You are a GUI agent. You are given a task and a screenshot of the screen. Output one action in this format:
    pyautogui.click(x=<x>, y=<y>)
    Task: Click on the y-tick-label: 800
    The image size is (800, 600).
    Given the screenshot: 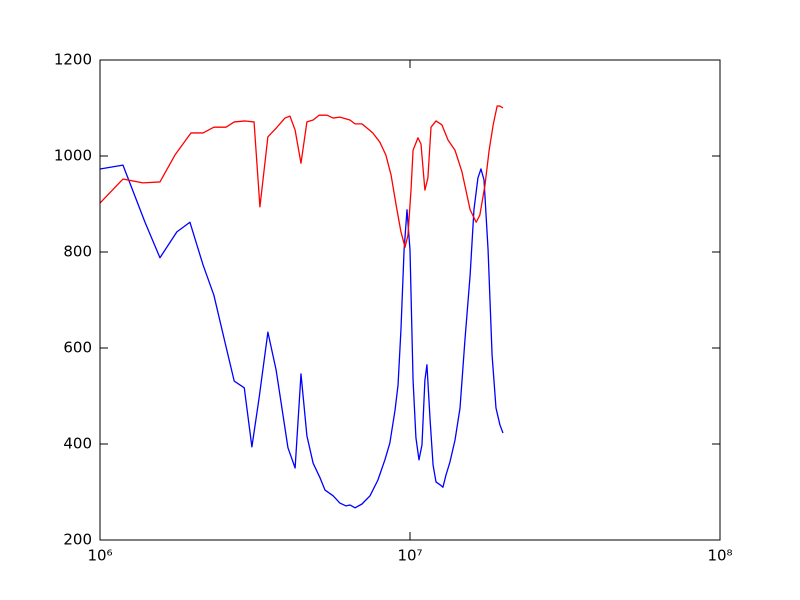 What is the action you would take?
    pyautogui.click(x=77, y=252)
    